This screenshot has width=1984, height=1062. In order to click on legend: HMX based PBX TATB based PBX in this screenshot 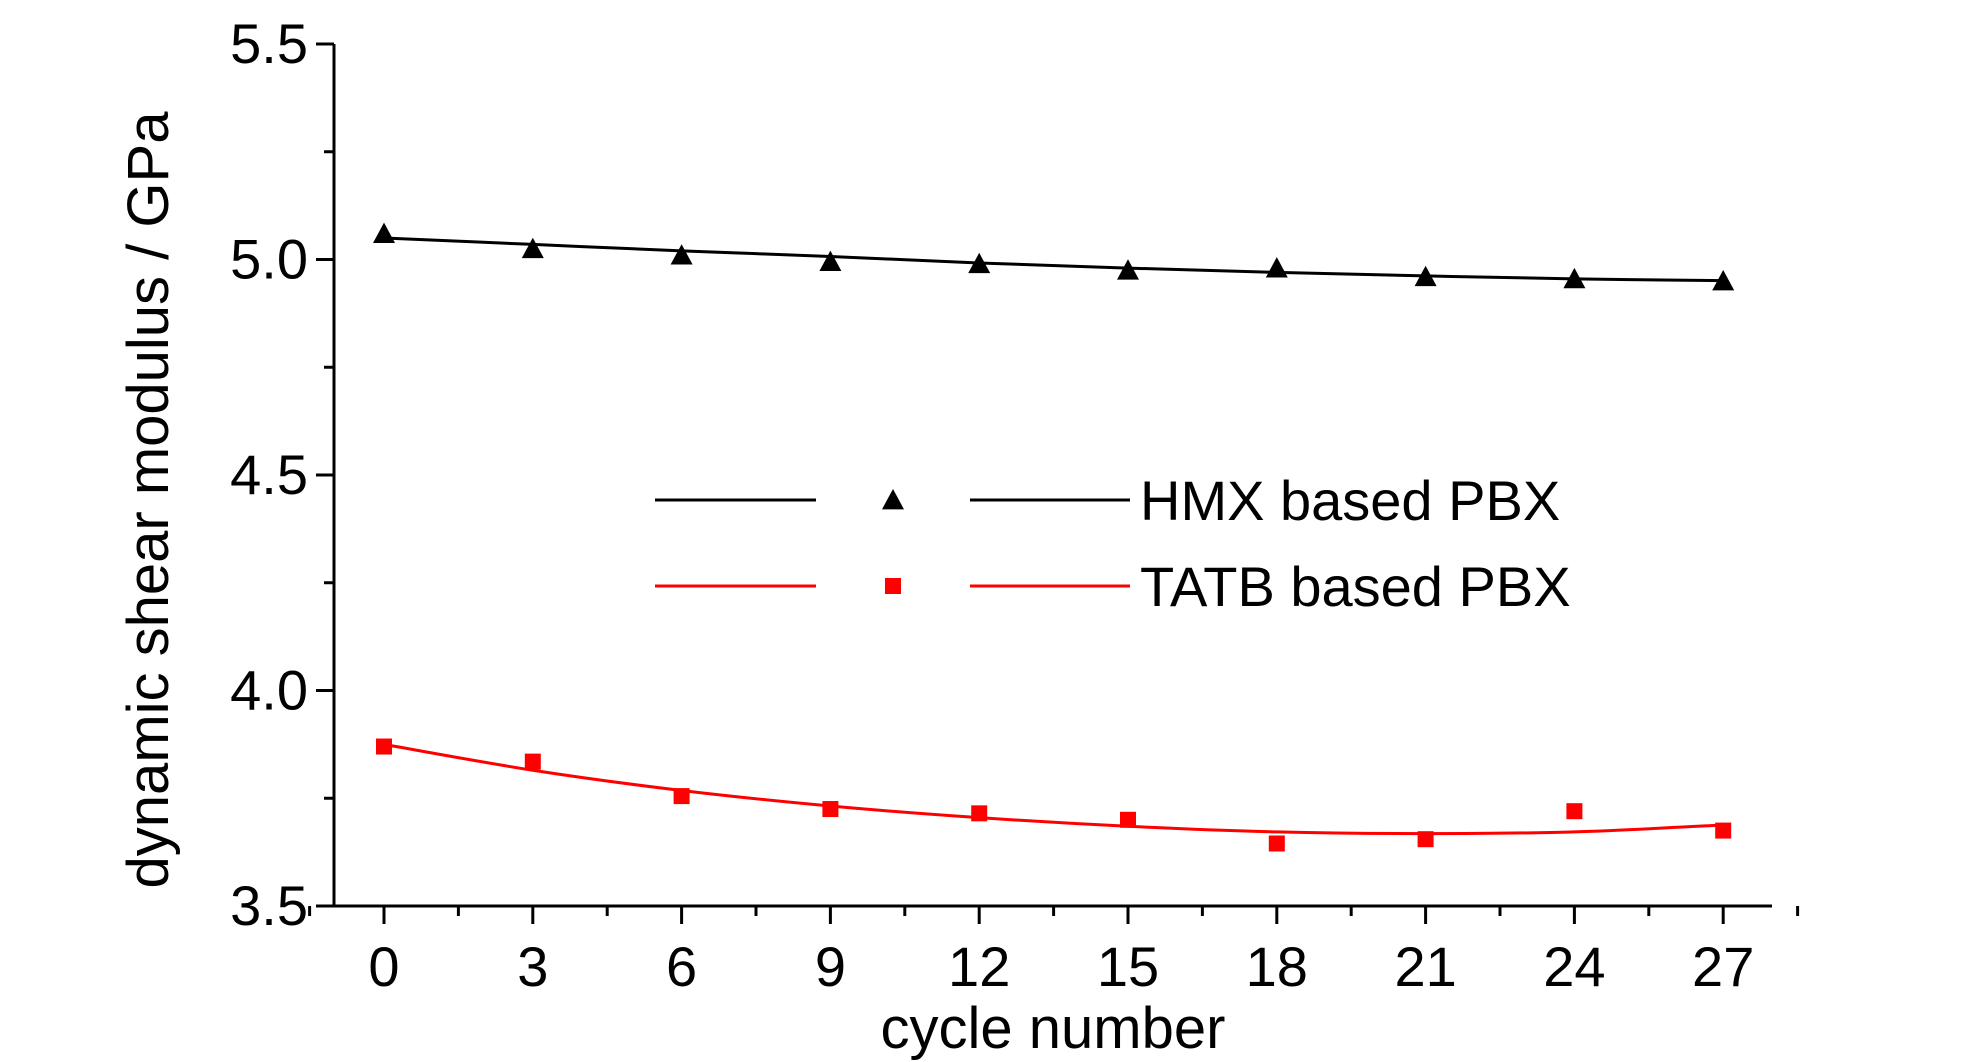, I will do `click(1113, 543)`.